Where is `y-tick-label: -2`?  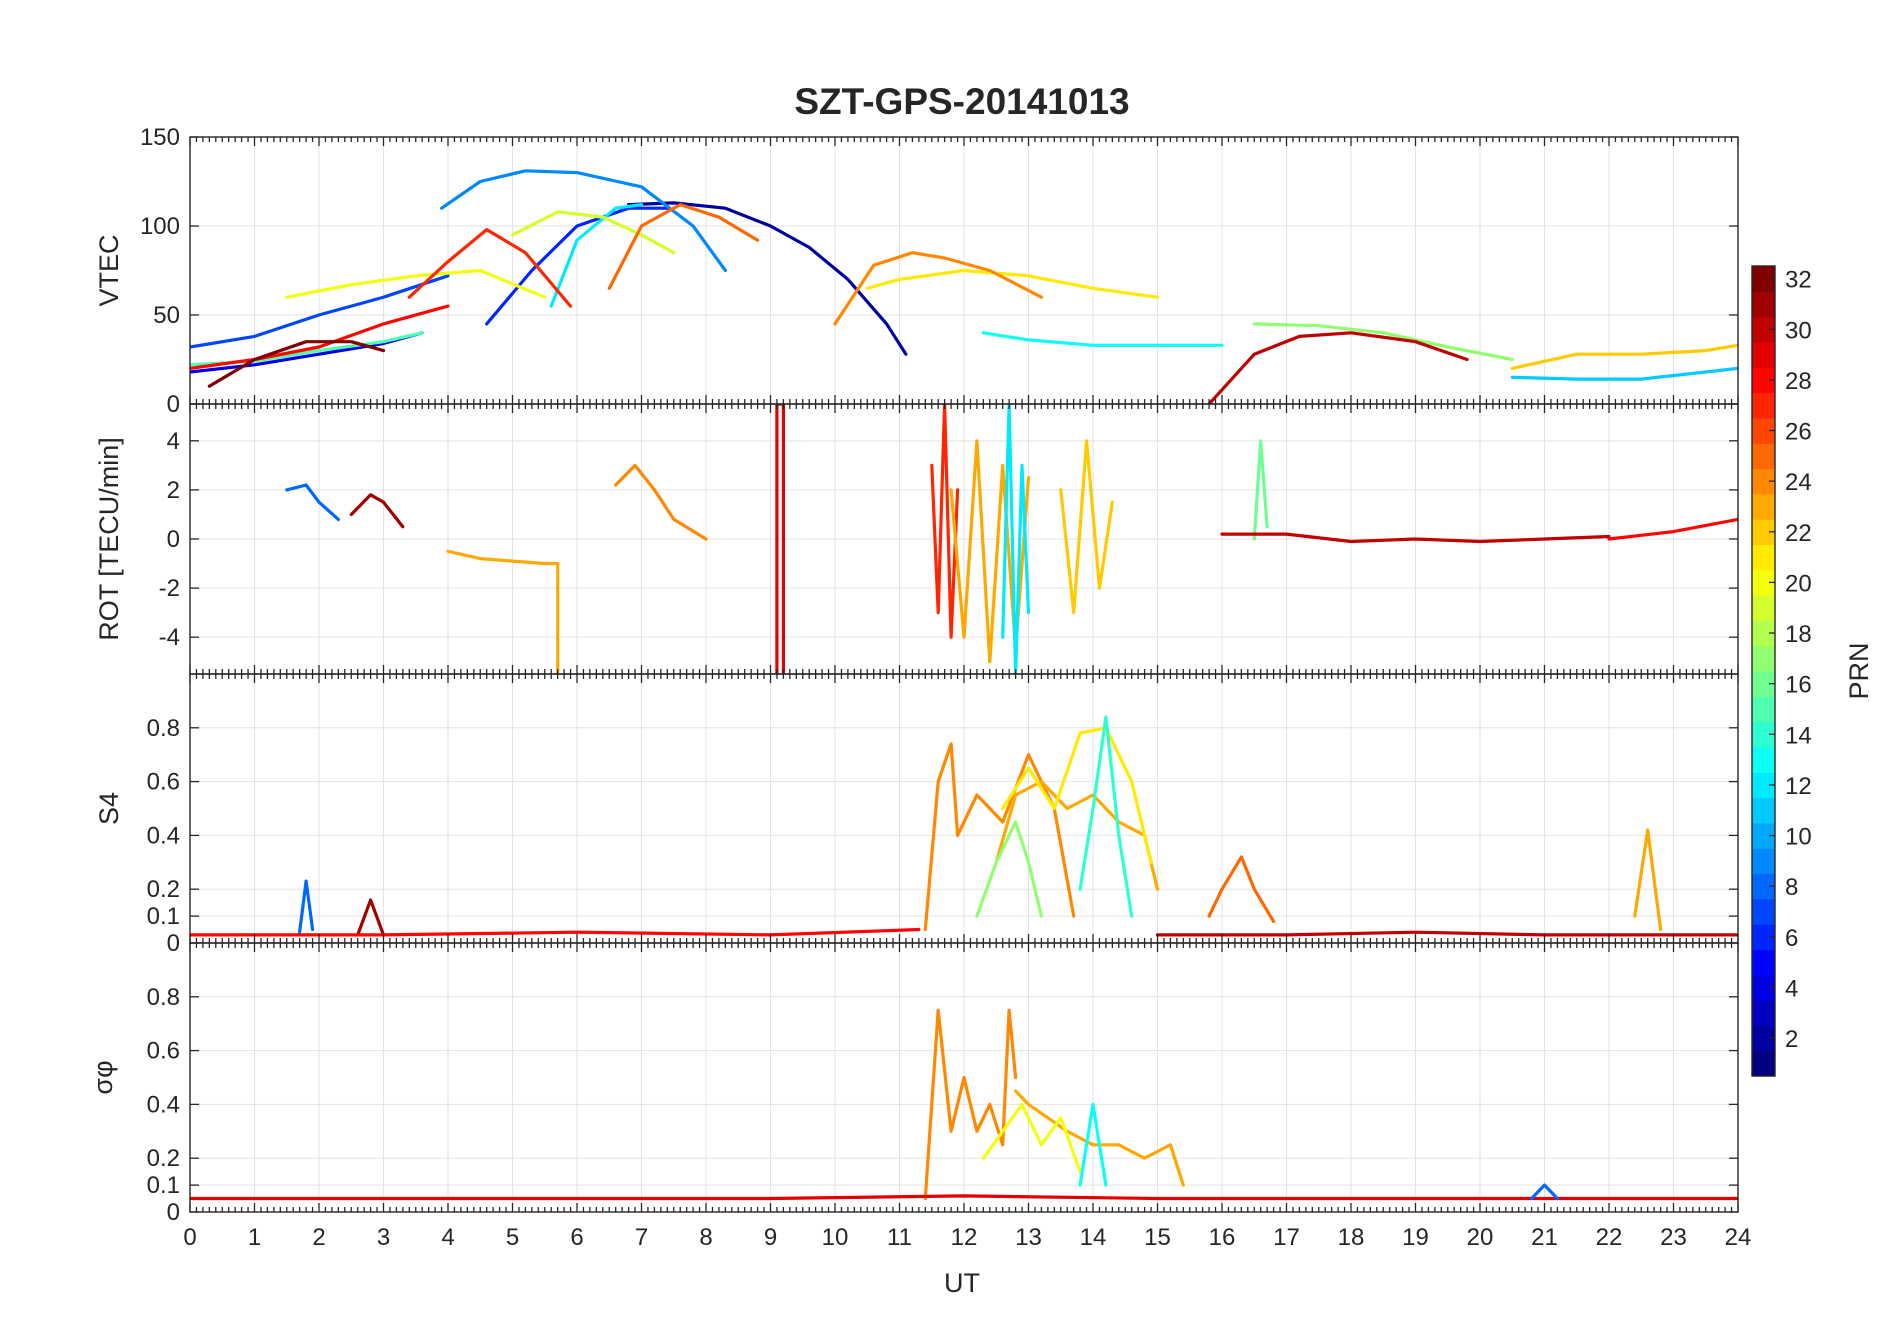
y-tick-label: -2 is located at coordinates (169, 588).